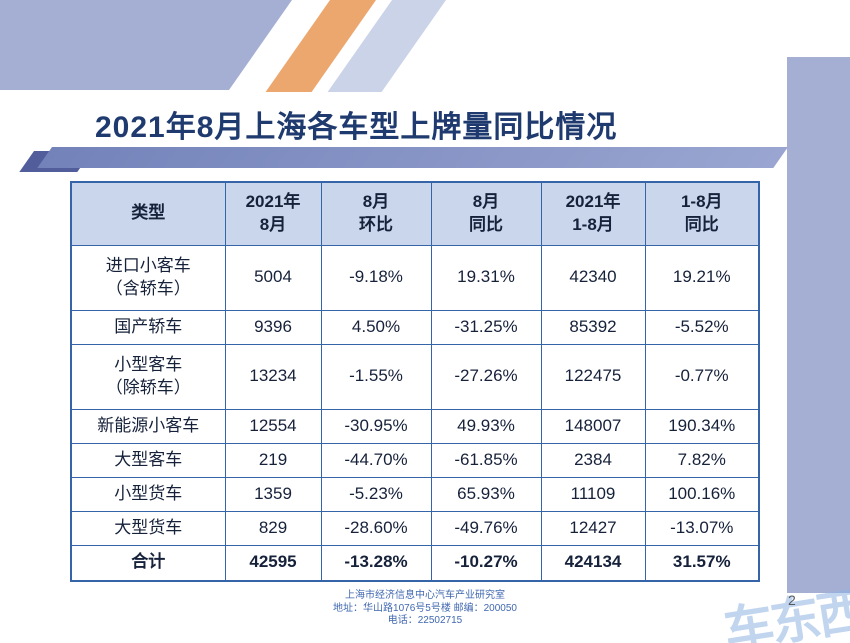  What do you see at coordinates (486, 460) in the screenshot?
I see `table-cell: -61.85%` at bounding box center [486, 460].